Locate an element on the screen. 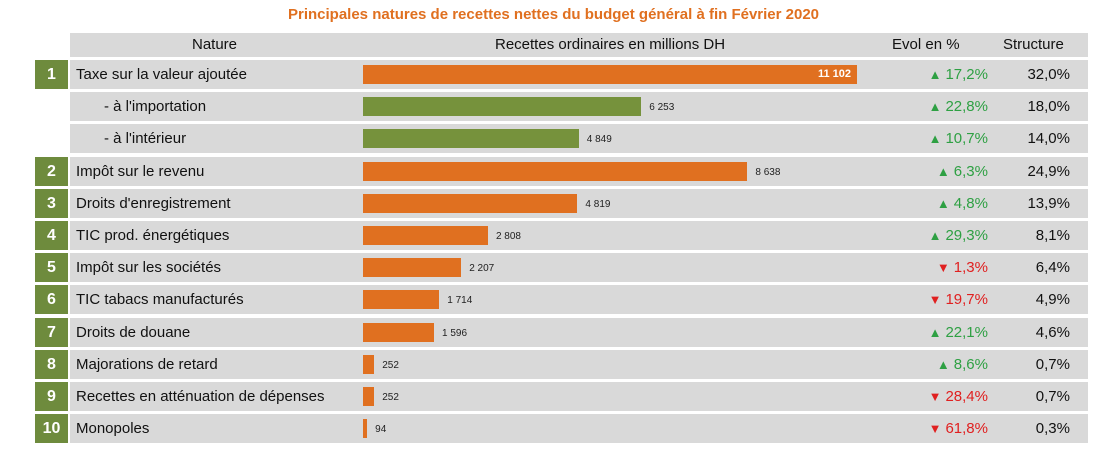 The image size is (1107, 451). structure-value: 13,9% is located at coordinates (1048, 203).